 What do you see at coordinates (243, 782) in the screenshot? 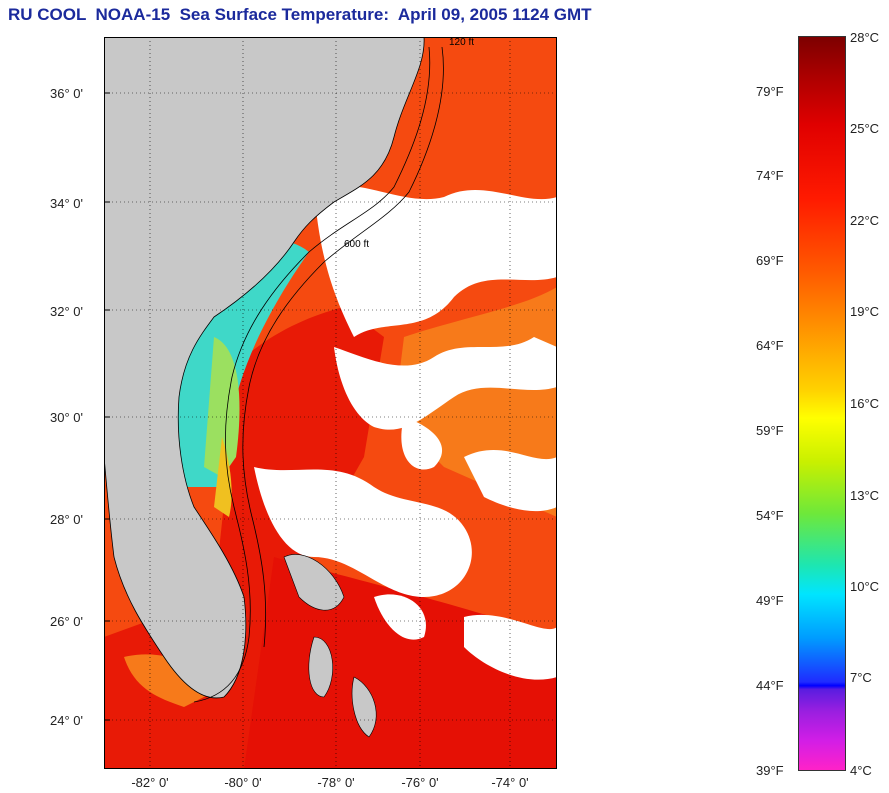
I see `lon-label-80: -80° 0'` at bounding box center [243, 782].